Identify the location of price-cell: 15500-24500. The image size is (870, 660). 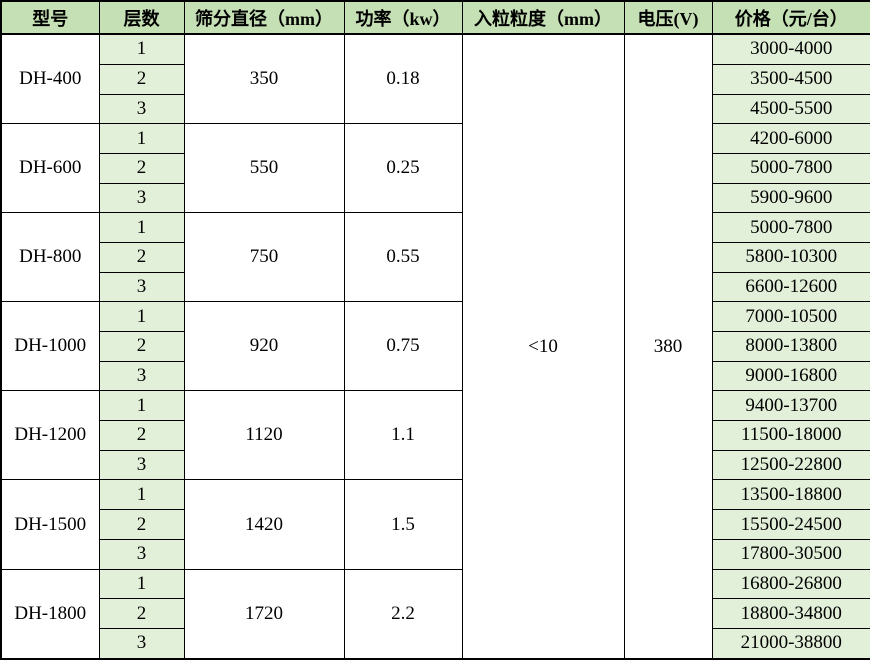
(790, 524).